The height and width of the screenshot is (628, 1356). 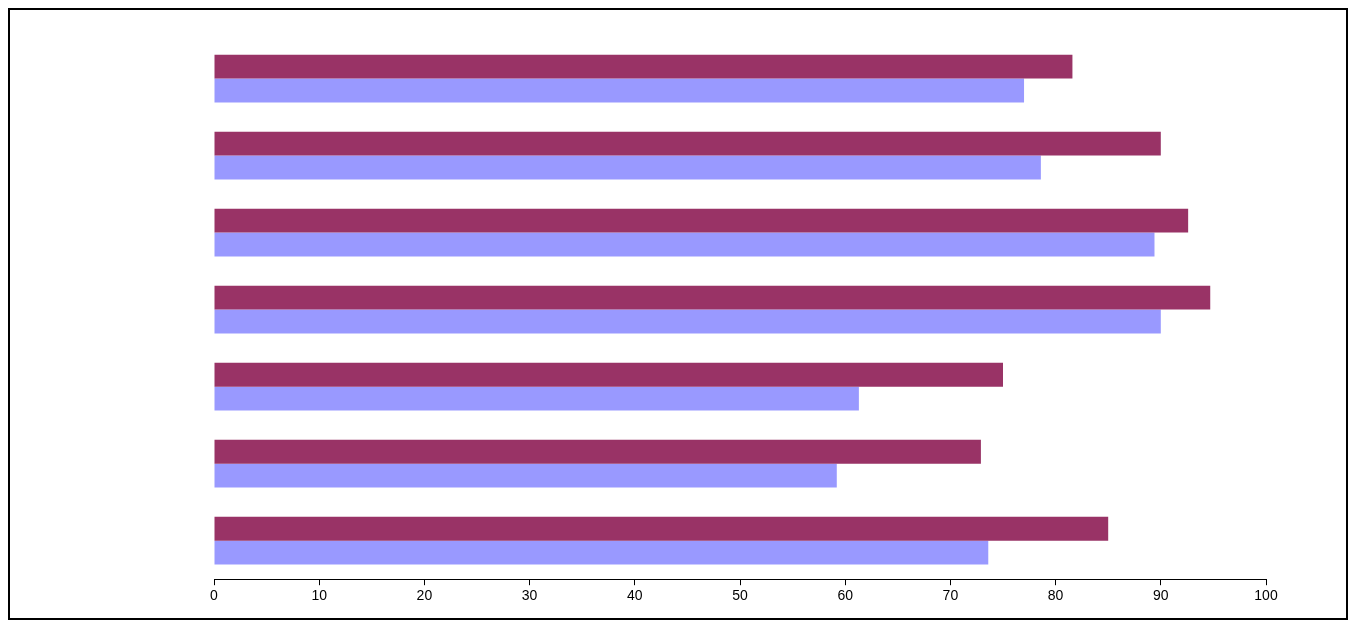 What do you see at coordinates (1266, 595) in the screenshot?
I see `x-tick-label: 100` at bounding box center [1266, 595].